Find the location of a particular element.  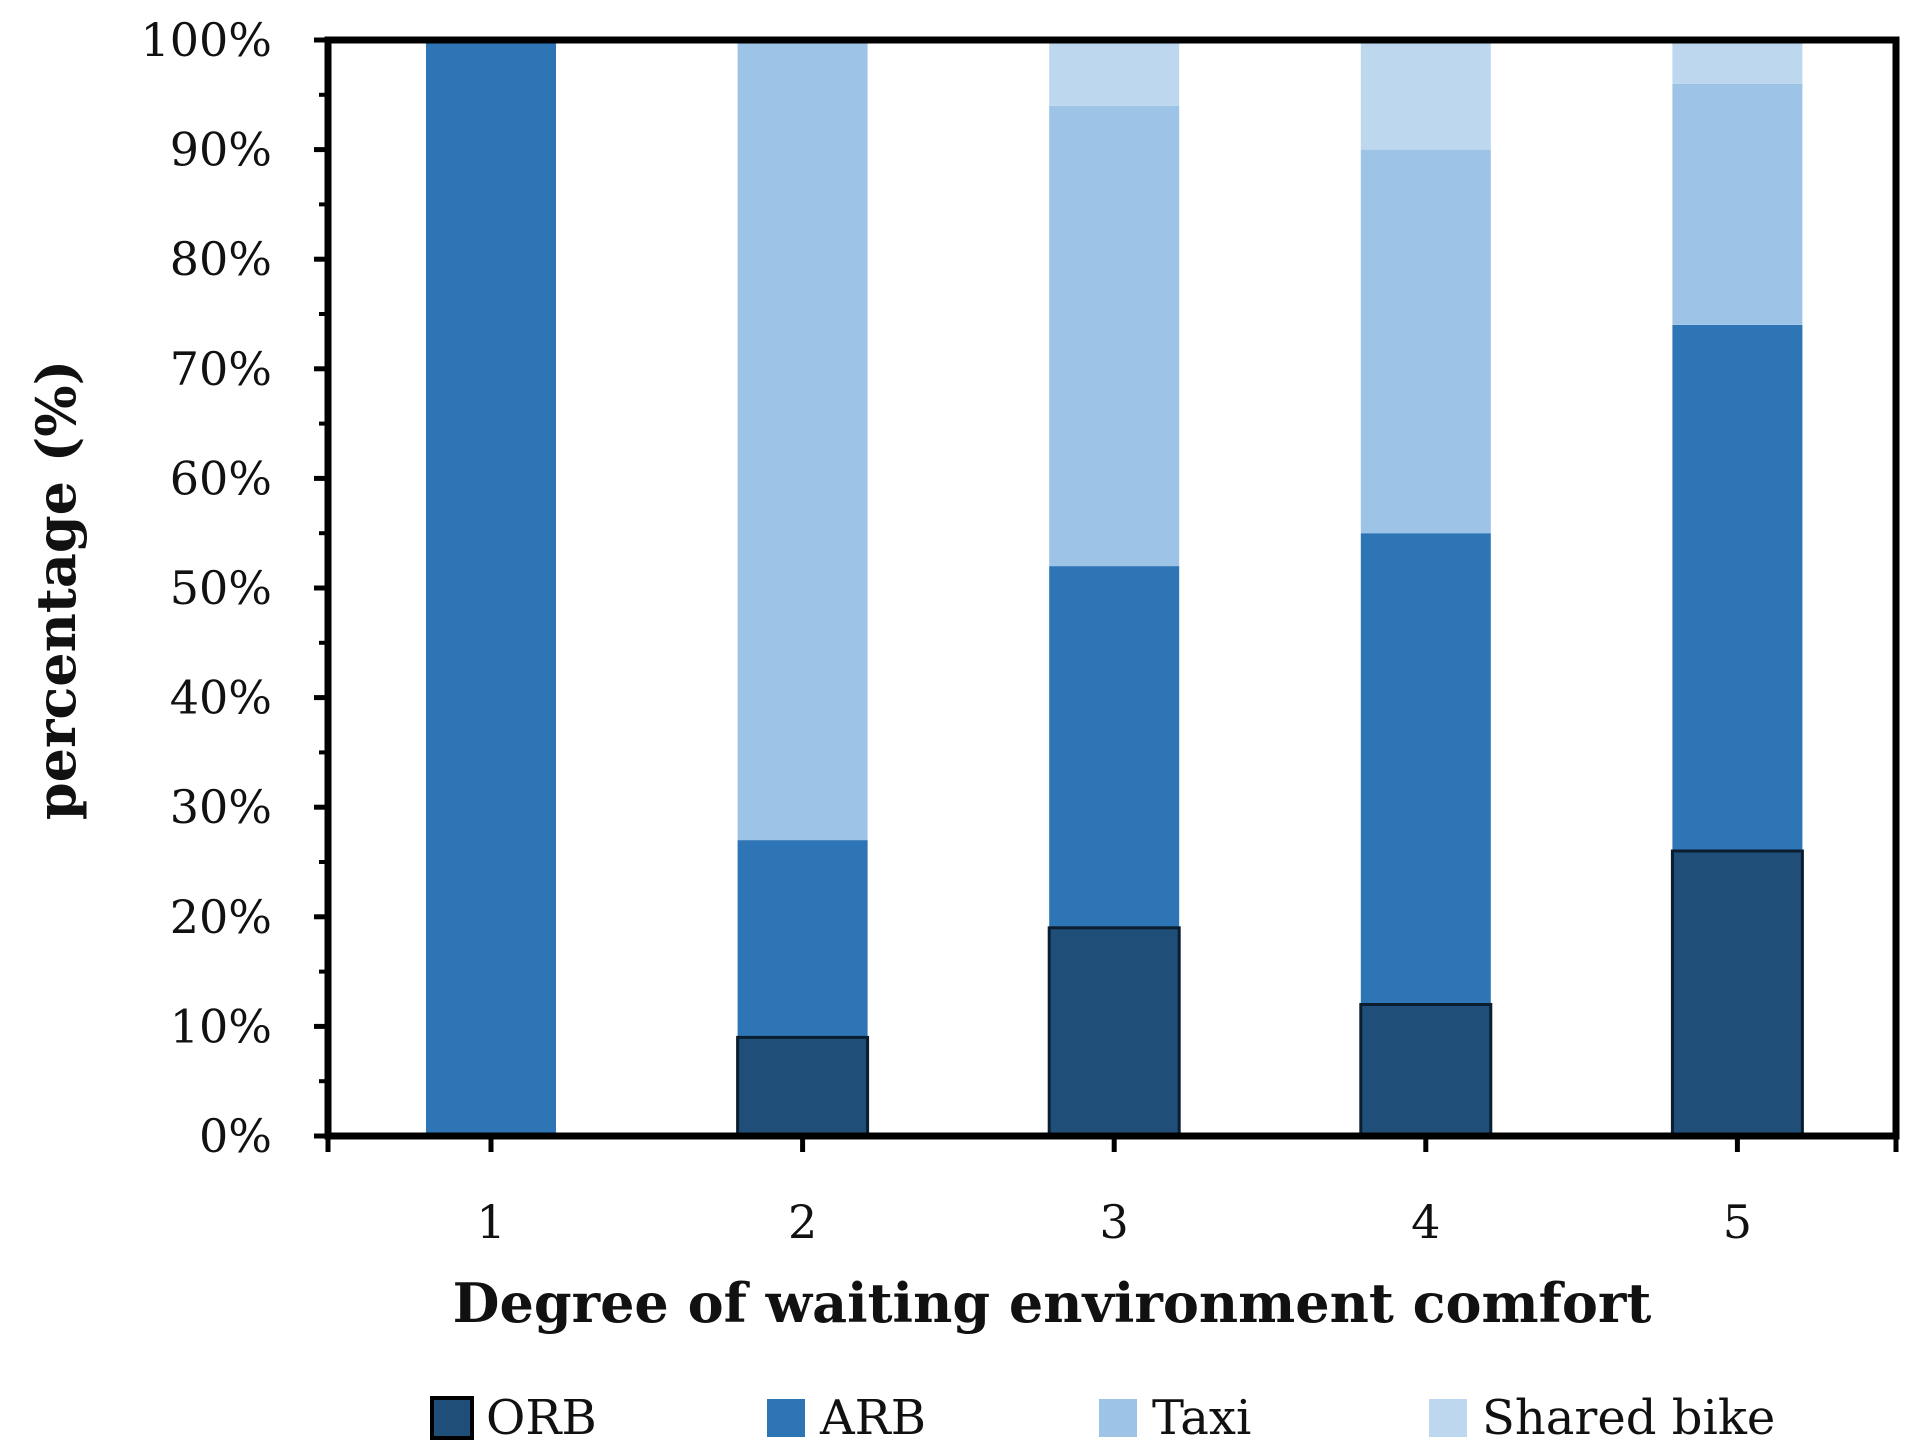

legend: ORB ARB Taxi Shared bike is located at coordinates (1102, 1416).